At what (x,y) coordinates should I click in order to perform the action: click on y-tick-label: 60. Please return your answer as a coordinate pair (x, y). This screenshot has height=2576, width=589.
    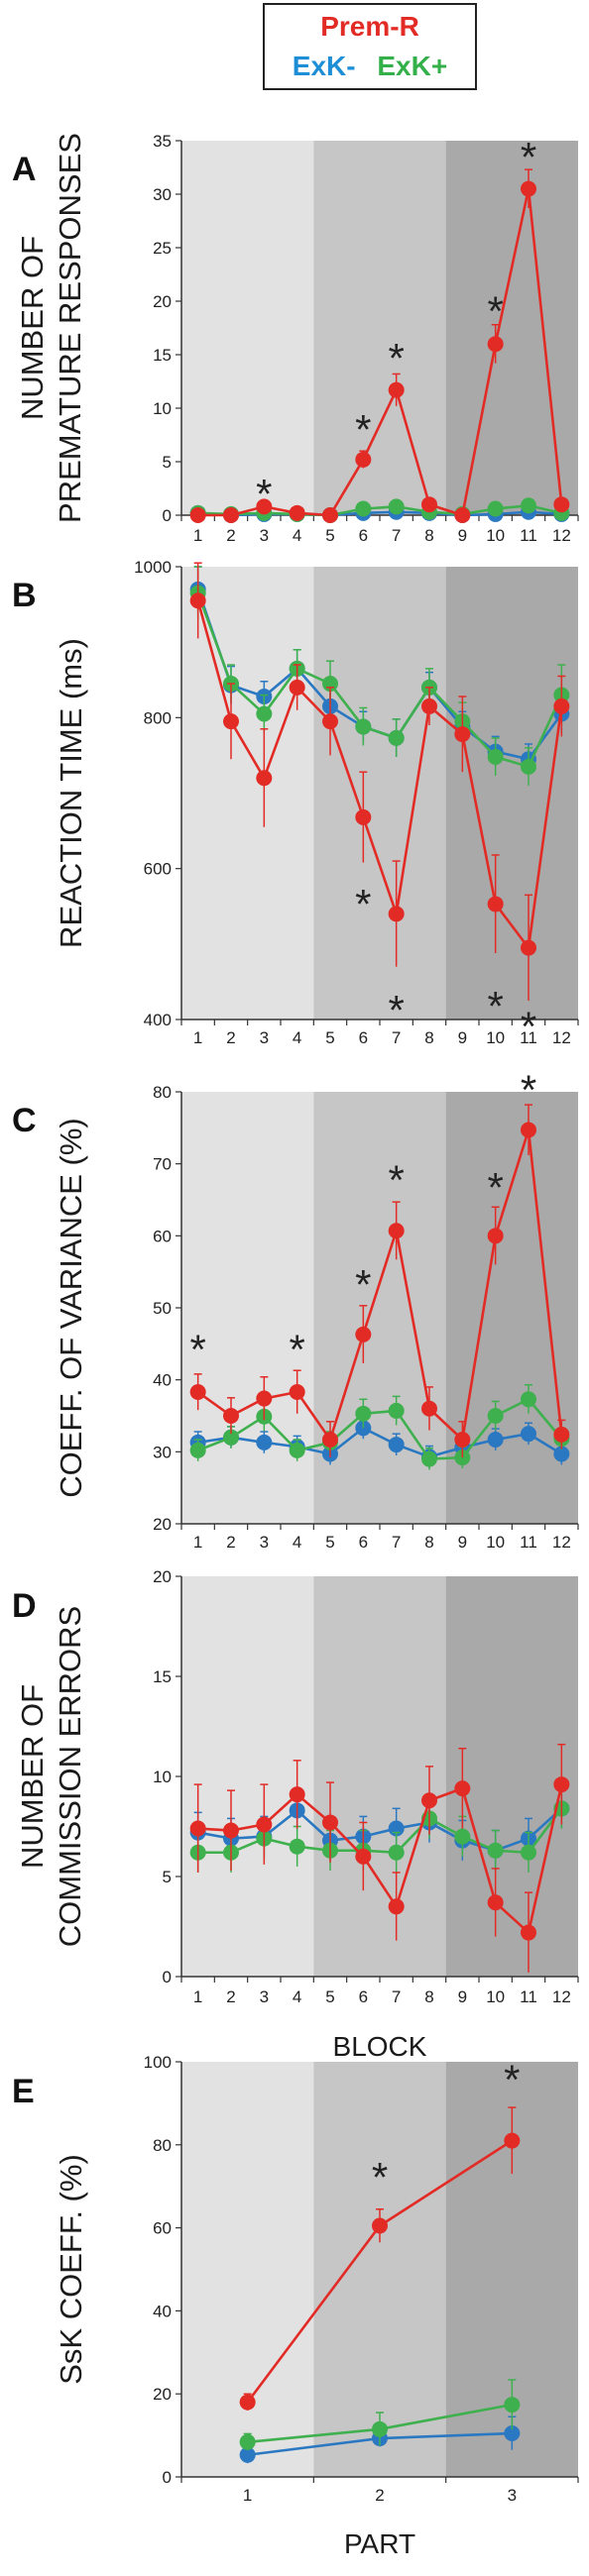
    Looking at the image, I should click on (162, 2229).